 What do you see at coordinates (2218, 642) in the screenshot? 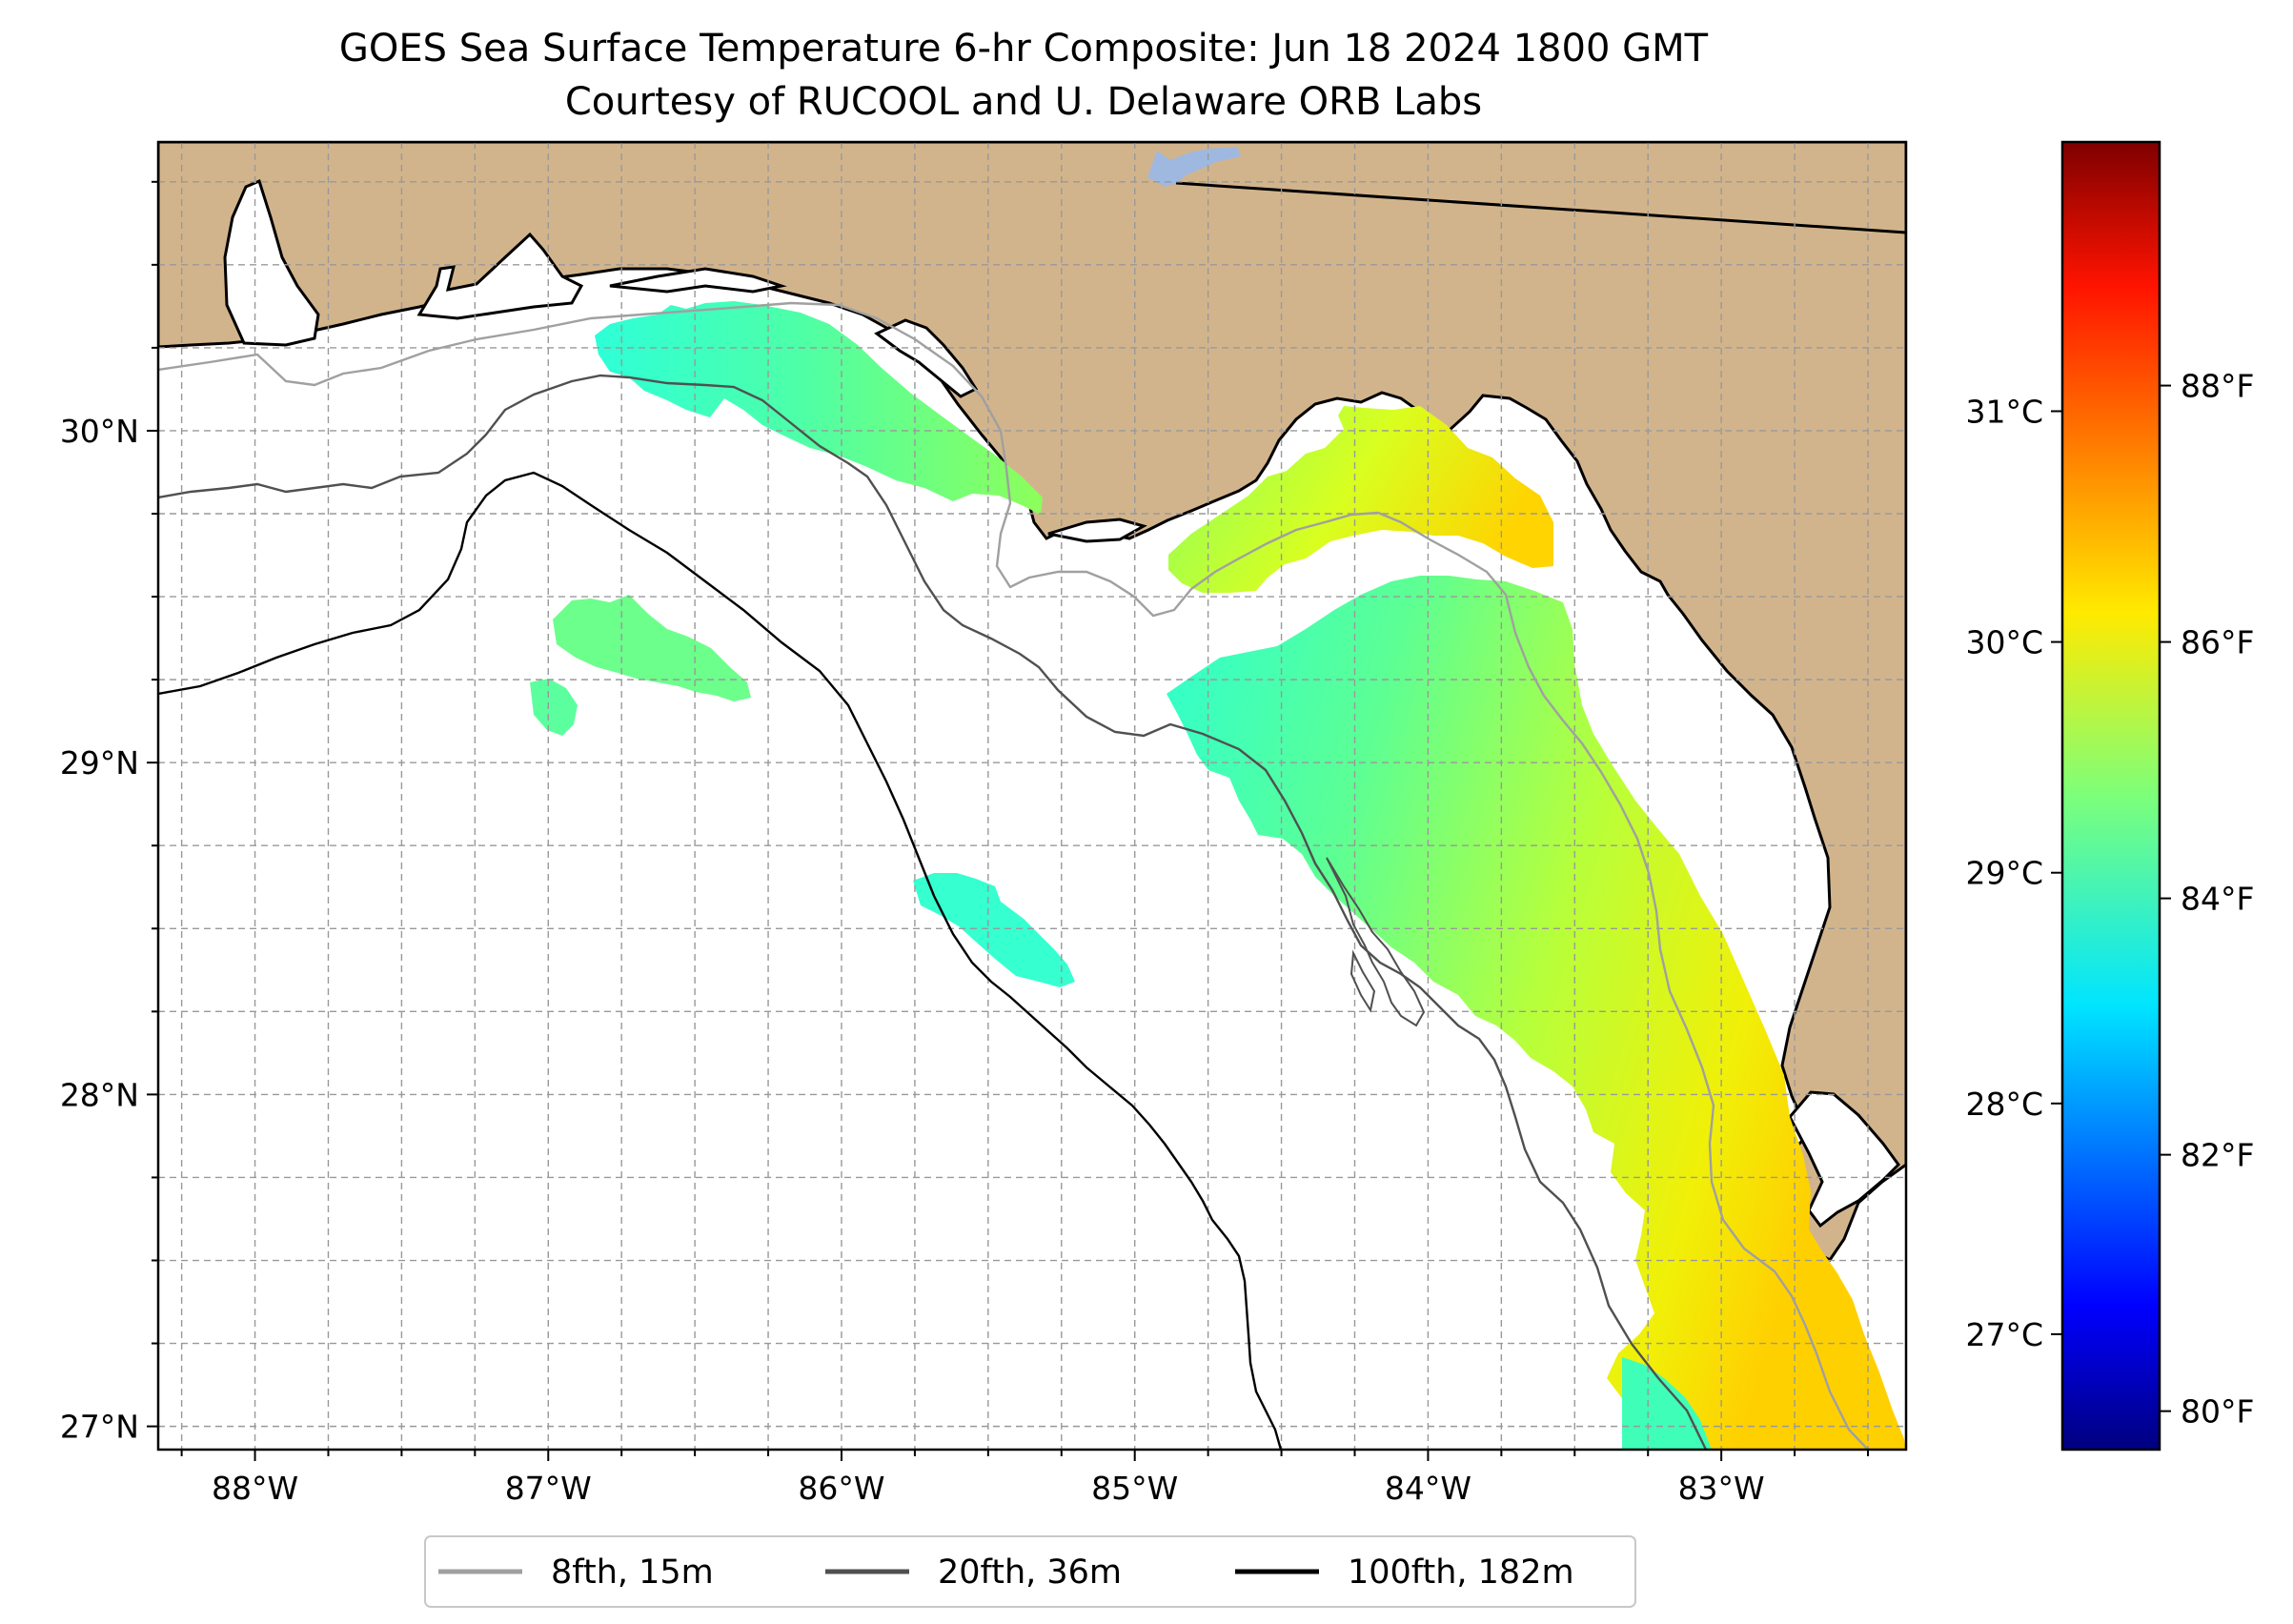
I see `colorbar-f-label: 86°F` at bounding box center [2218, 642].